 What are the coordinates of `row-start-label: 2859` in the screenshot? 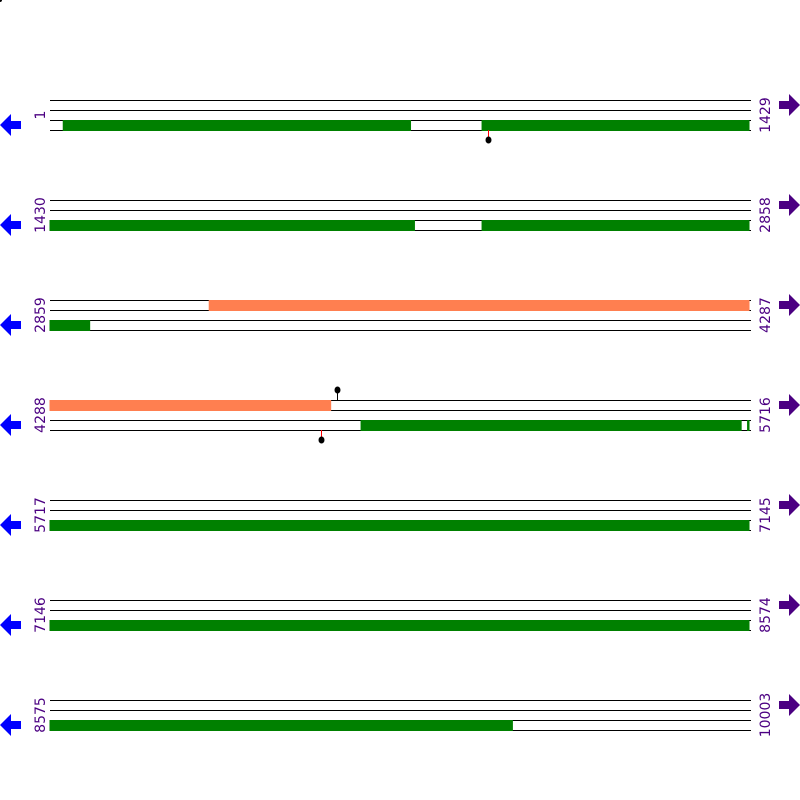 It's located at (41, 315).